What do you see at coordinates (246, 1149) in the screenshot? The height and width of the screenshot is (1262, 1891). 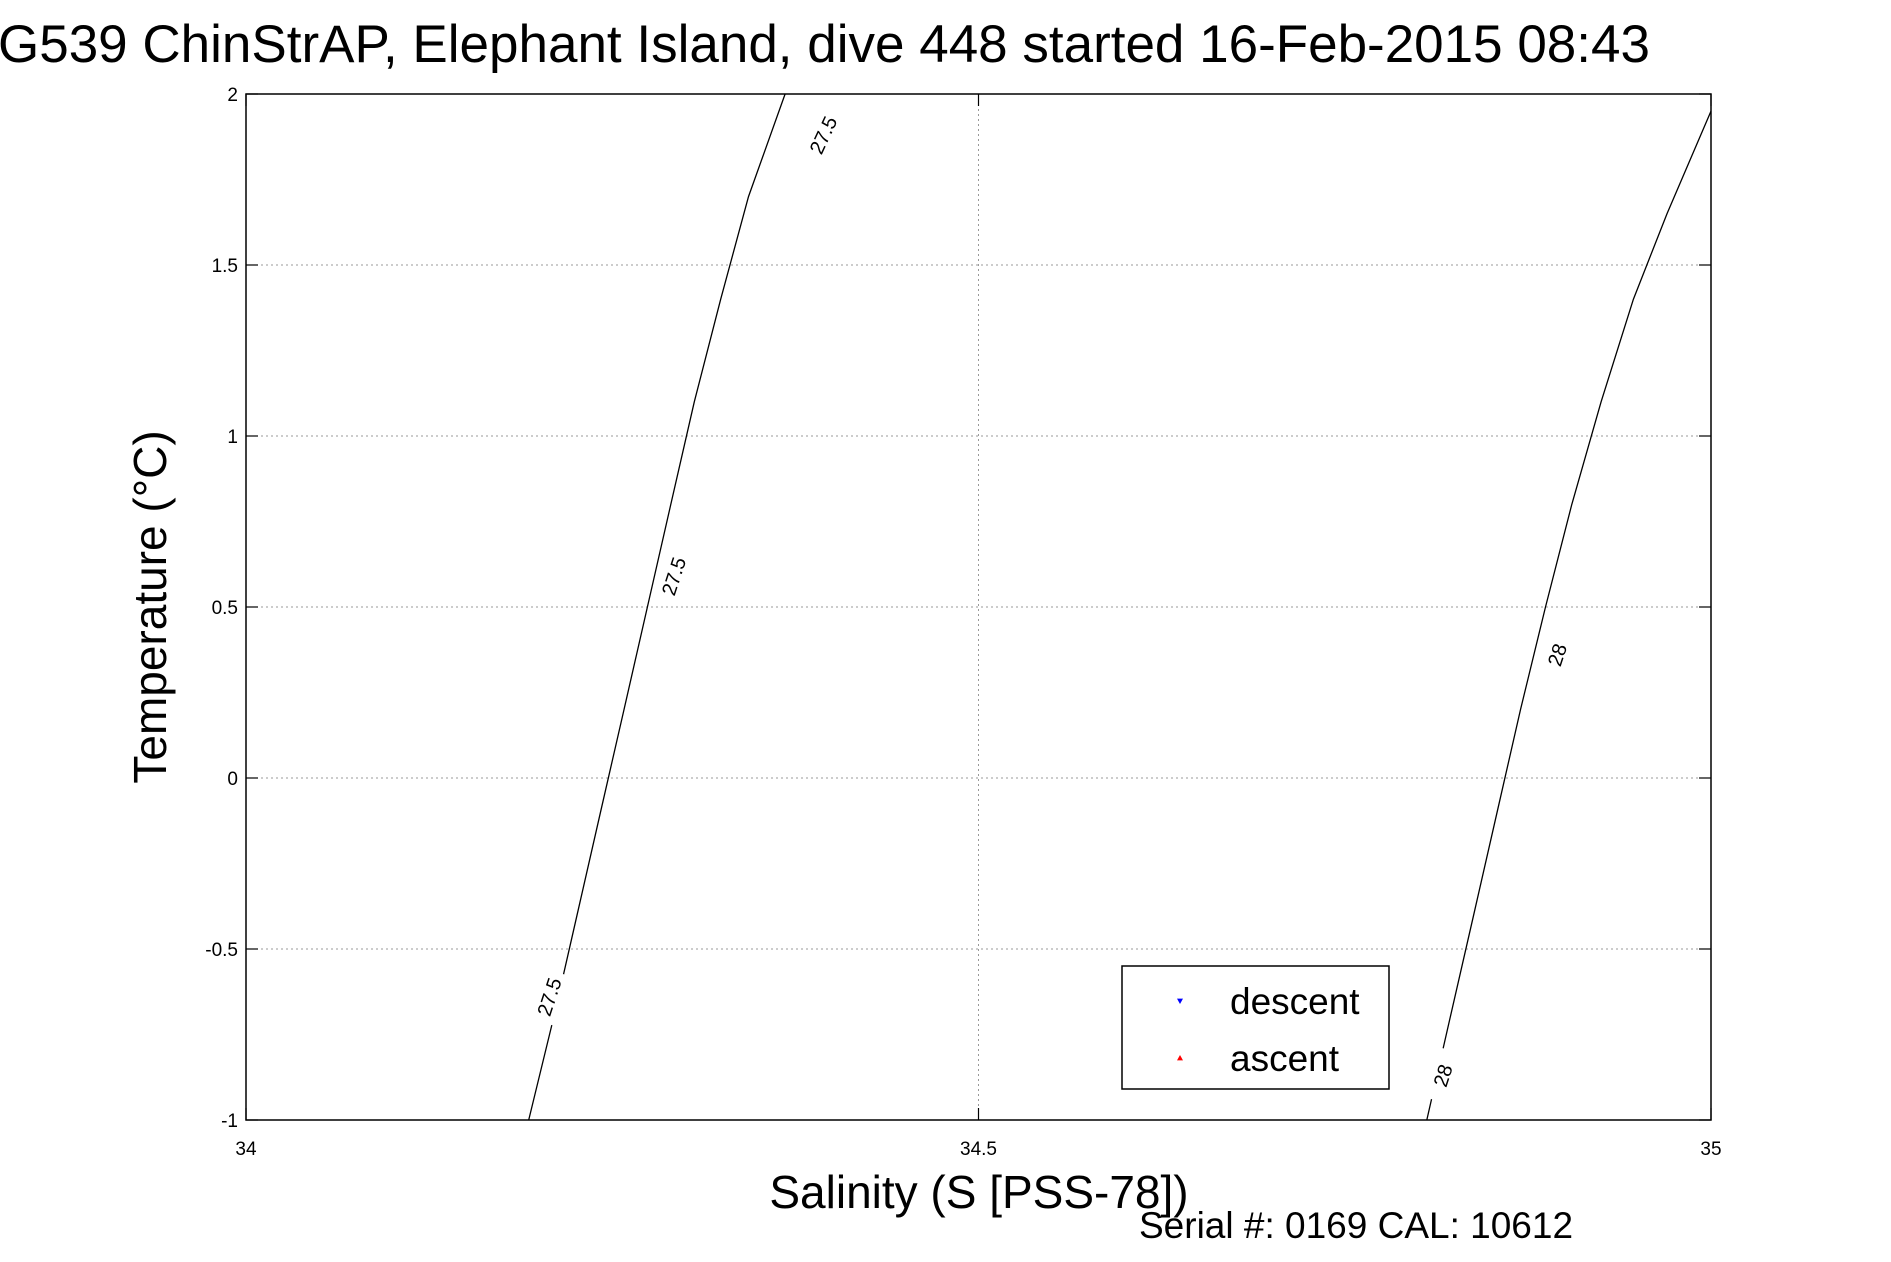 I see `x-tick-label: 34` at bounding box center [246, 1149].